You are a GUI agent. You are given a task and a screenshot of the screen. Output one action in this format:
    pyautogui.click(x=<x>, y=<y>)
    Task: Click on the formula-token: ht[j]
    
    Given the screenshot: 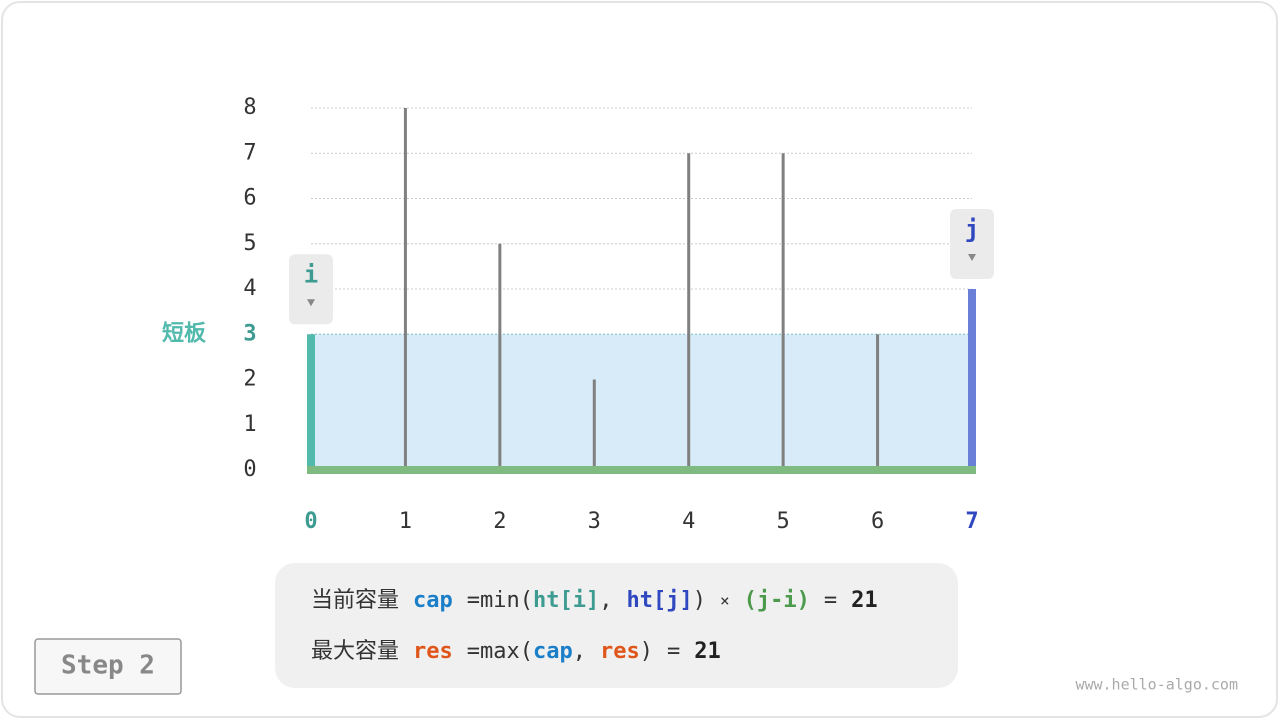 What is the action you would take?
    pyautogui.click(x=659, y=600)
    